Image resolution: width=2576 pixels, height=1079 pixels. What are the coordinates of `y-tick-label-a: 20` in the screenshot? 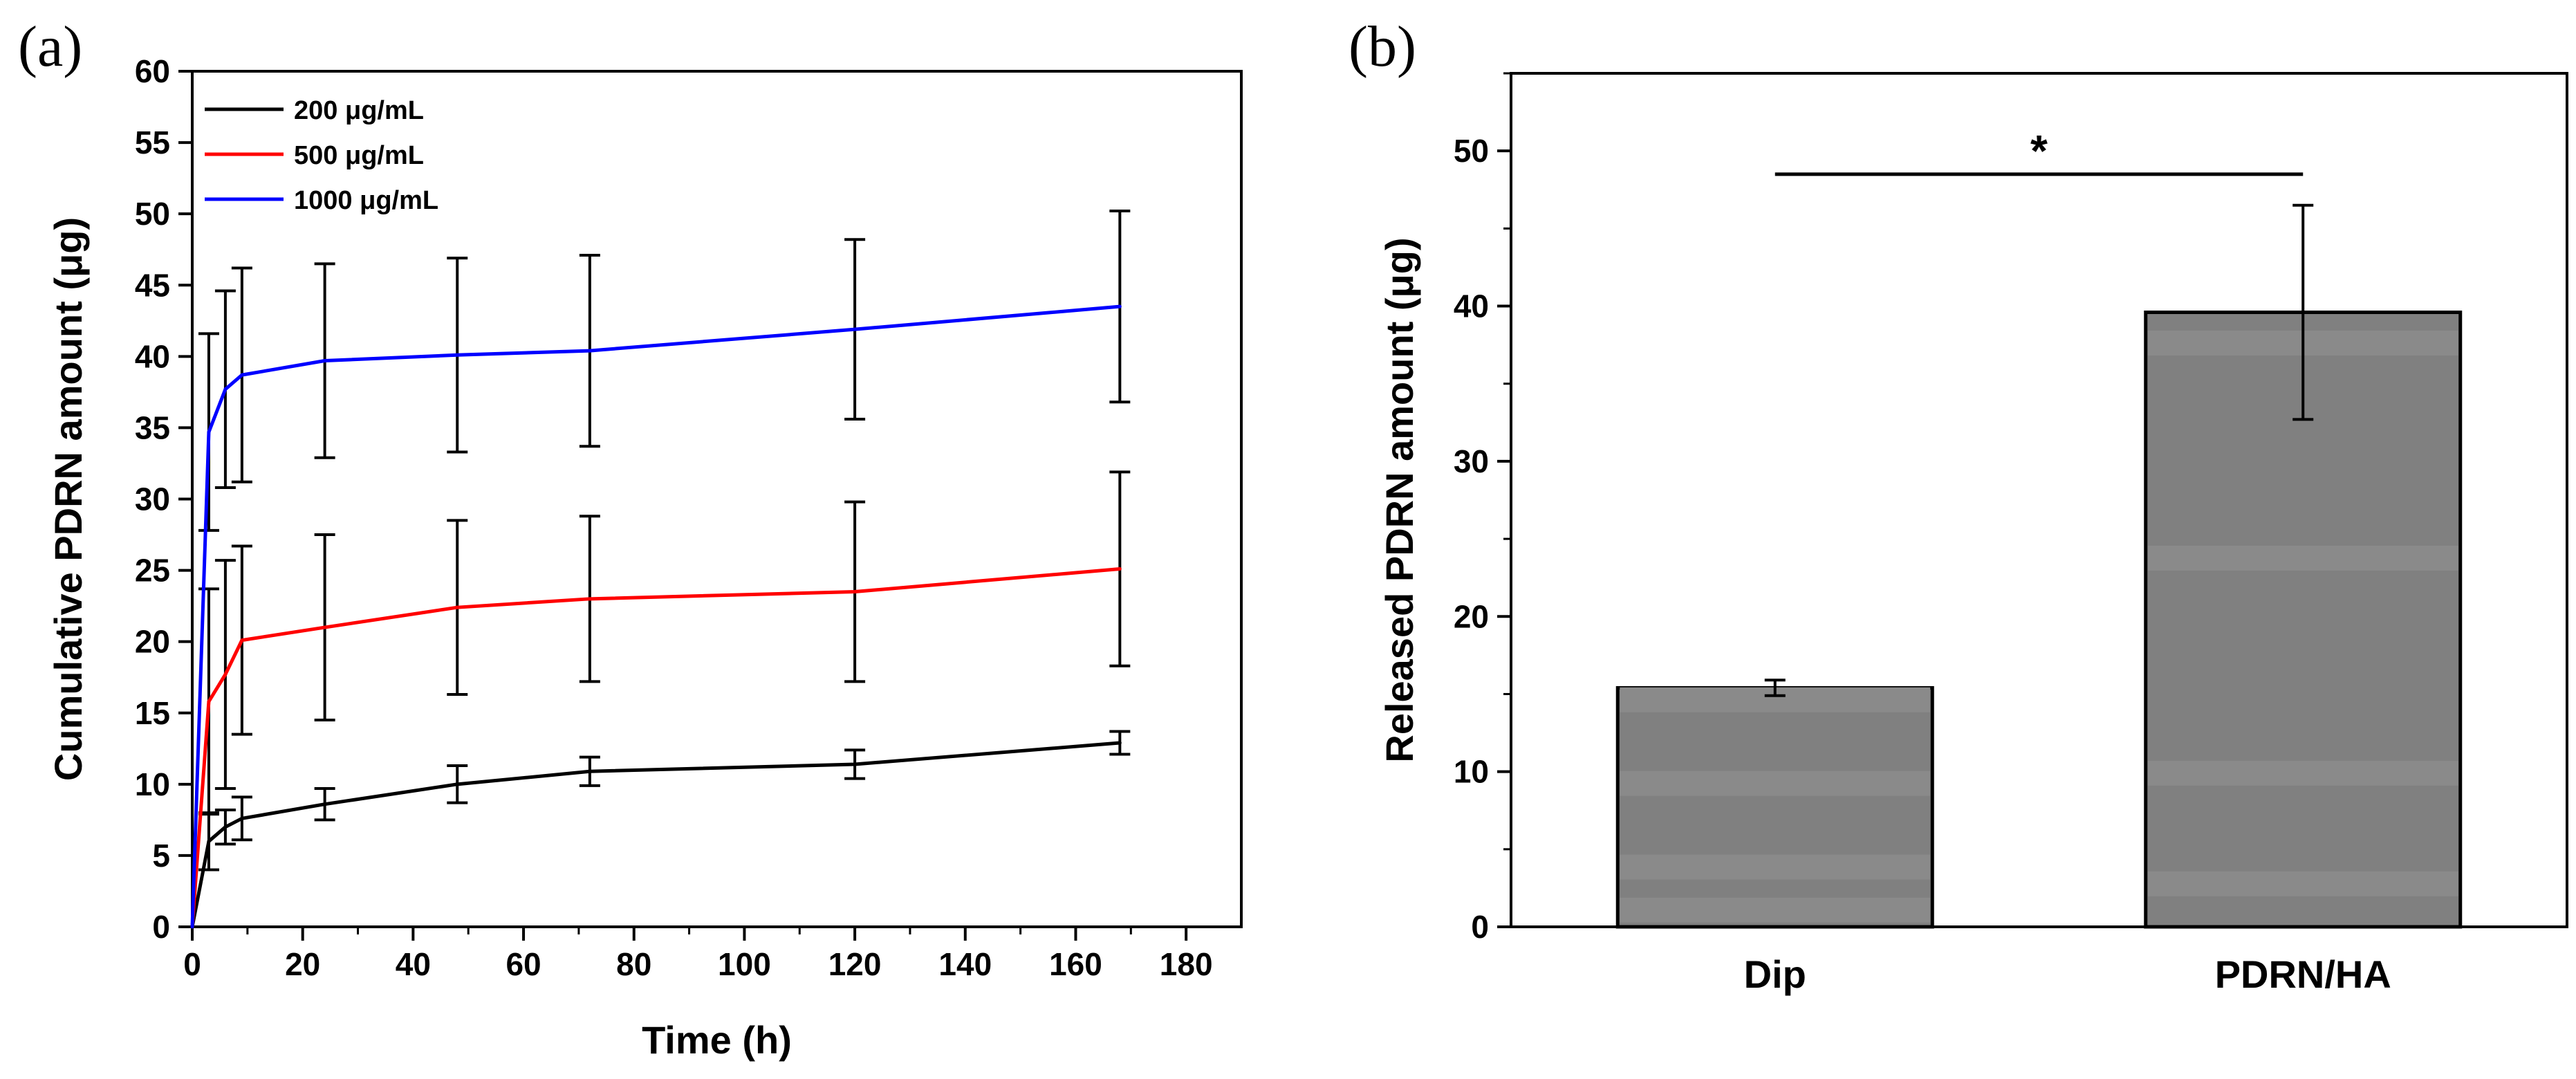 It's located at (152, 642).